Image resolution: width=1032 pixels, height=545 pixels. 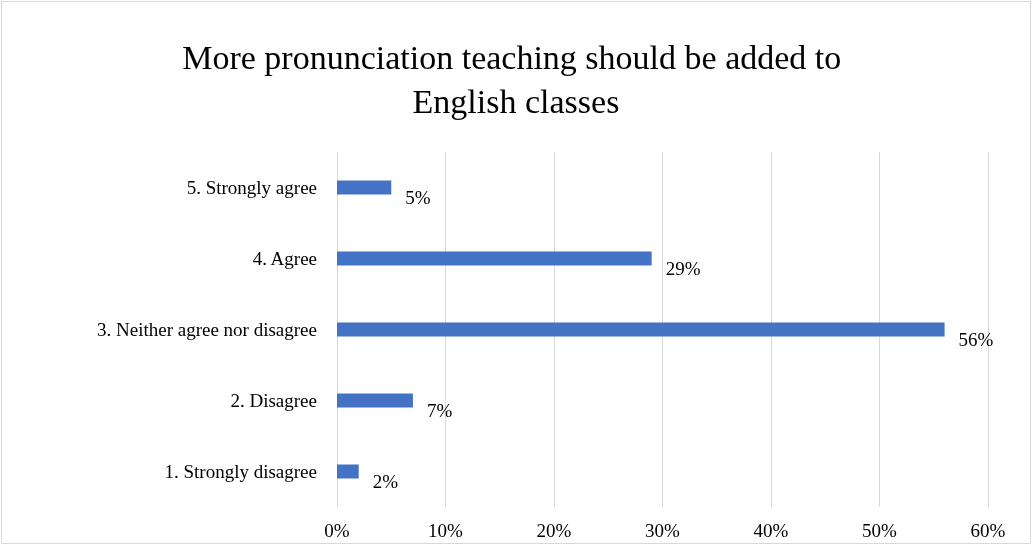 What do you see at coordinates (880, 530) in the screenshot?
I see `x-tick-label: 50%` at bounding box center [880, 530].